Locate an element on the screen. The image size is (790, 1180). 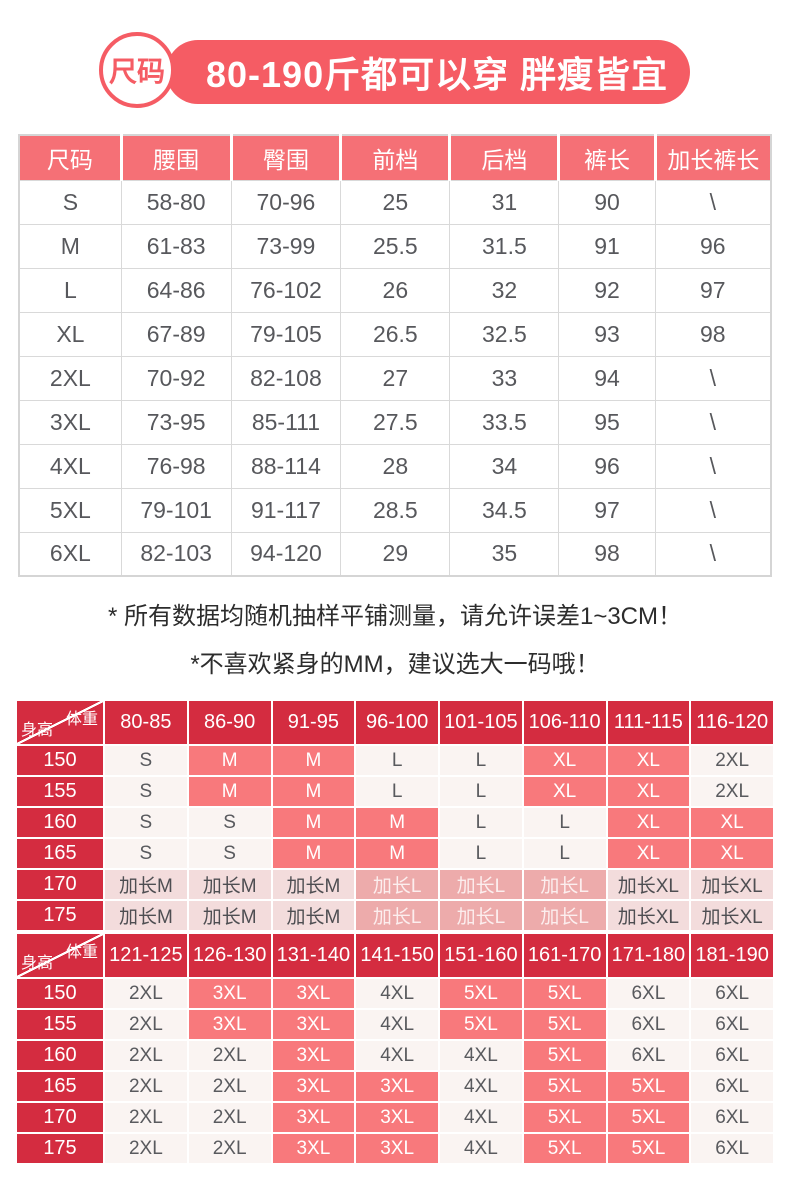
size-table-cell: 35 is located at coordinates (504, 554).